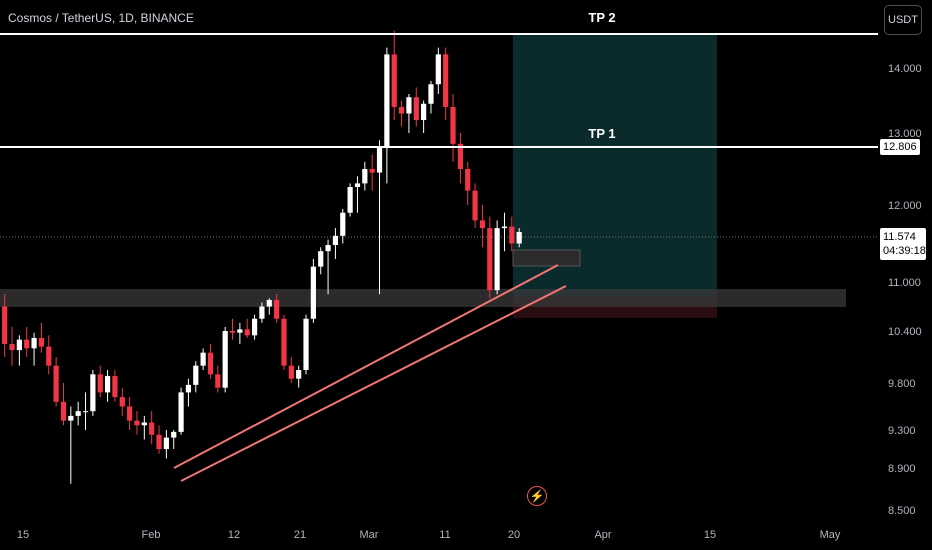 The image size is (932, 550). I want to click on y-tick-label: 9.800, so click(902, 384).